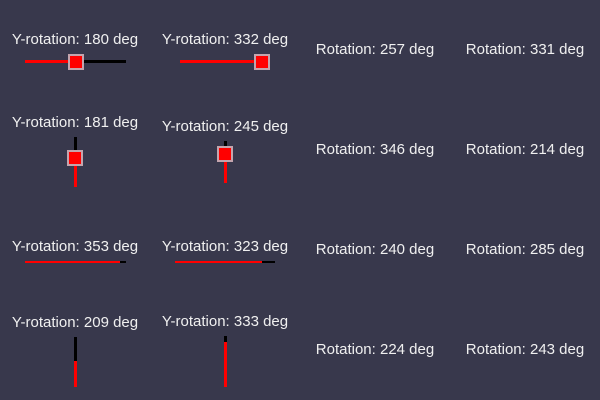 The image size is (600, 400). I want to click on rotation-cell-4: Rotation: 331 deg, so click(525, 50).